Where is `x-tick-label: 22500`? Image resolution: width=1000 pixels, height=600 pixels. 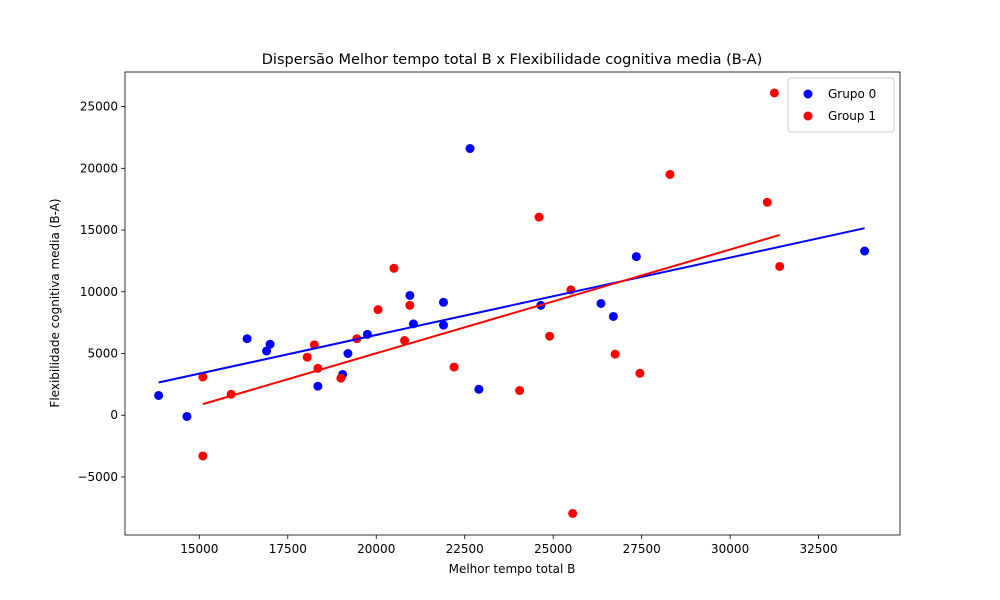
x-tick-label: 22500 is located at coordinates (465, 549).